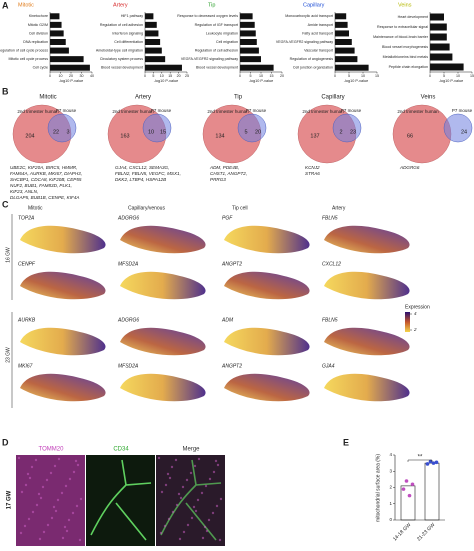 The image size is (474, 551). What do you see at coordinates (240, 76) in the screenshot?
I see `x-tick-label: 0` at bounding box center [240, 76].